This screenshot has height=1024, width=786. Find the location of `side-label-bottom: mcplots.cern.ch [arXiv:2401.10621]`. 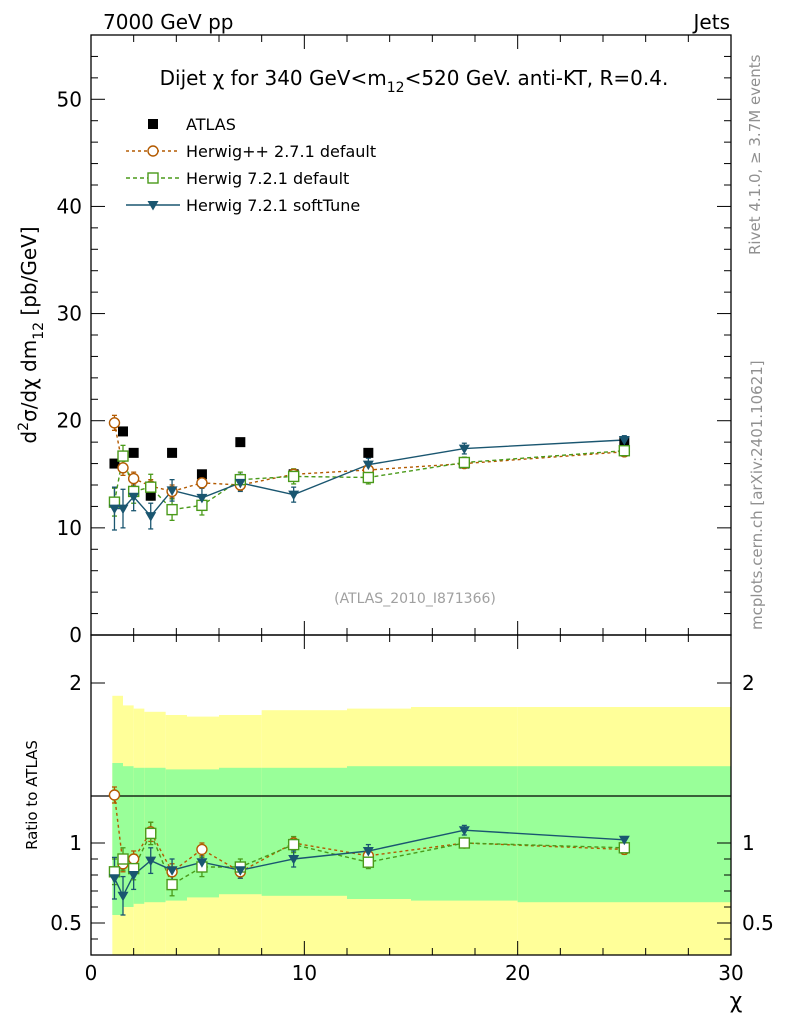

side-label-bottom: mcplots.cern.ch [arXiv:2401.10621] is located at coordinates (757, 495).